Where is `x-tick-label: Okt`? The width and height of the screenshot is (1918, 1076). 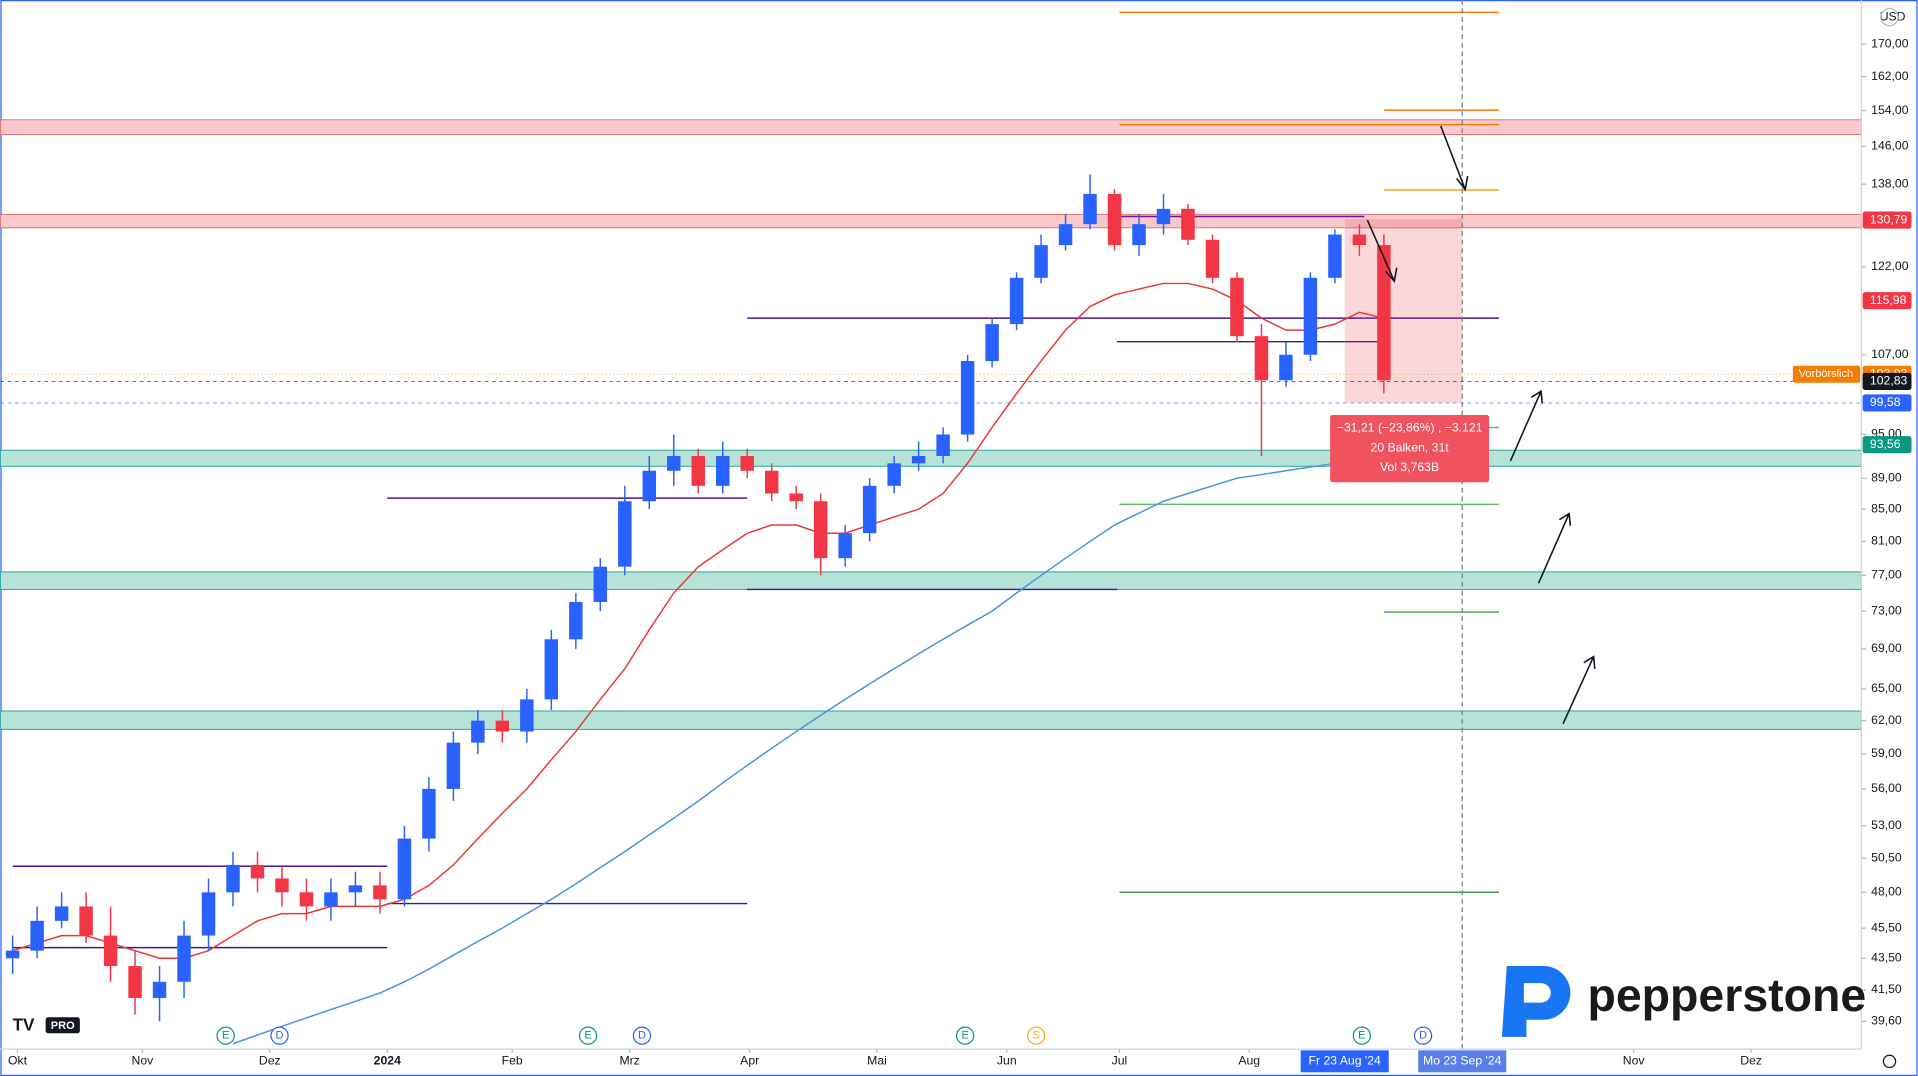
x-tick-label: Okt is located at coordinates (18, 1061).